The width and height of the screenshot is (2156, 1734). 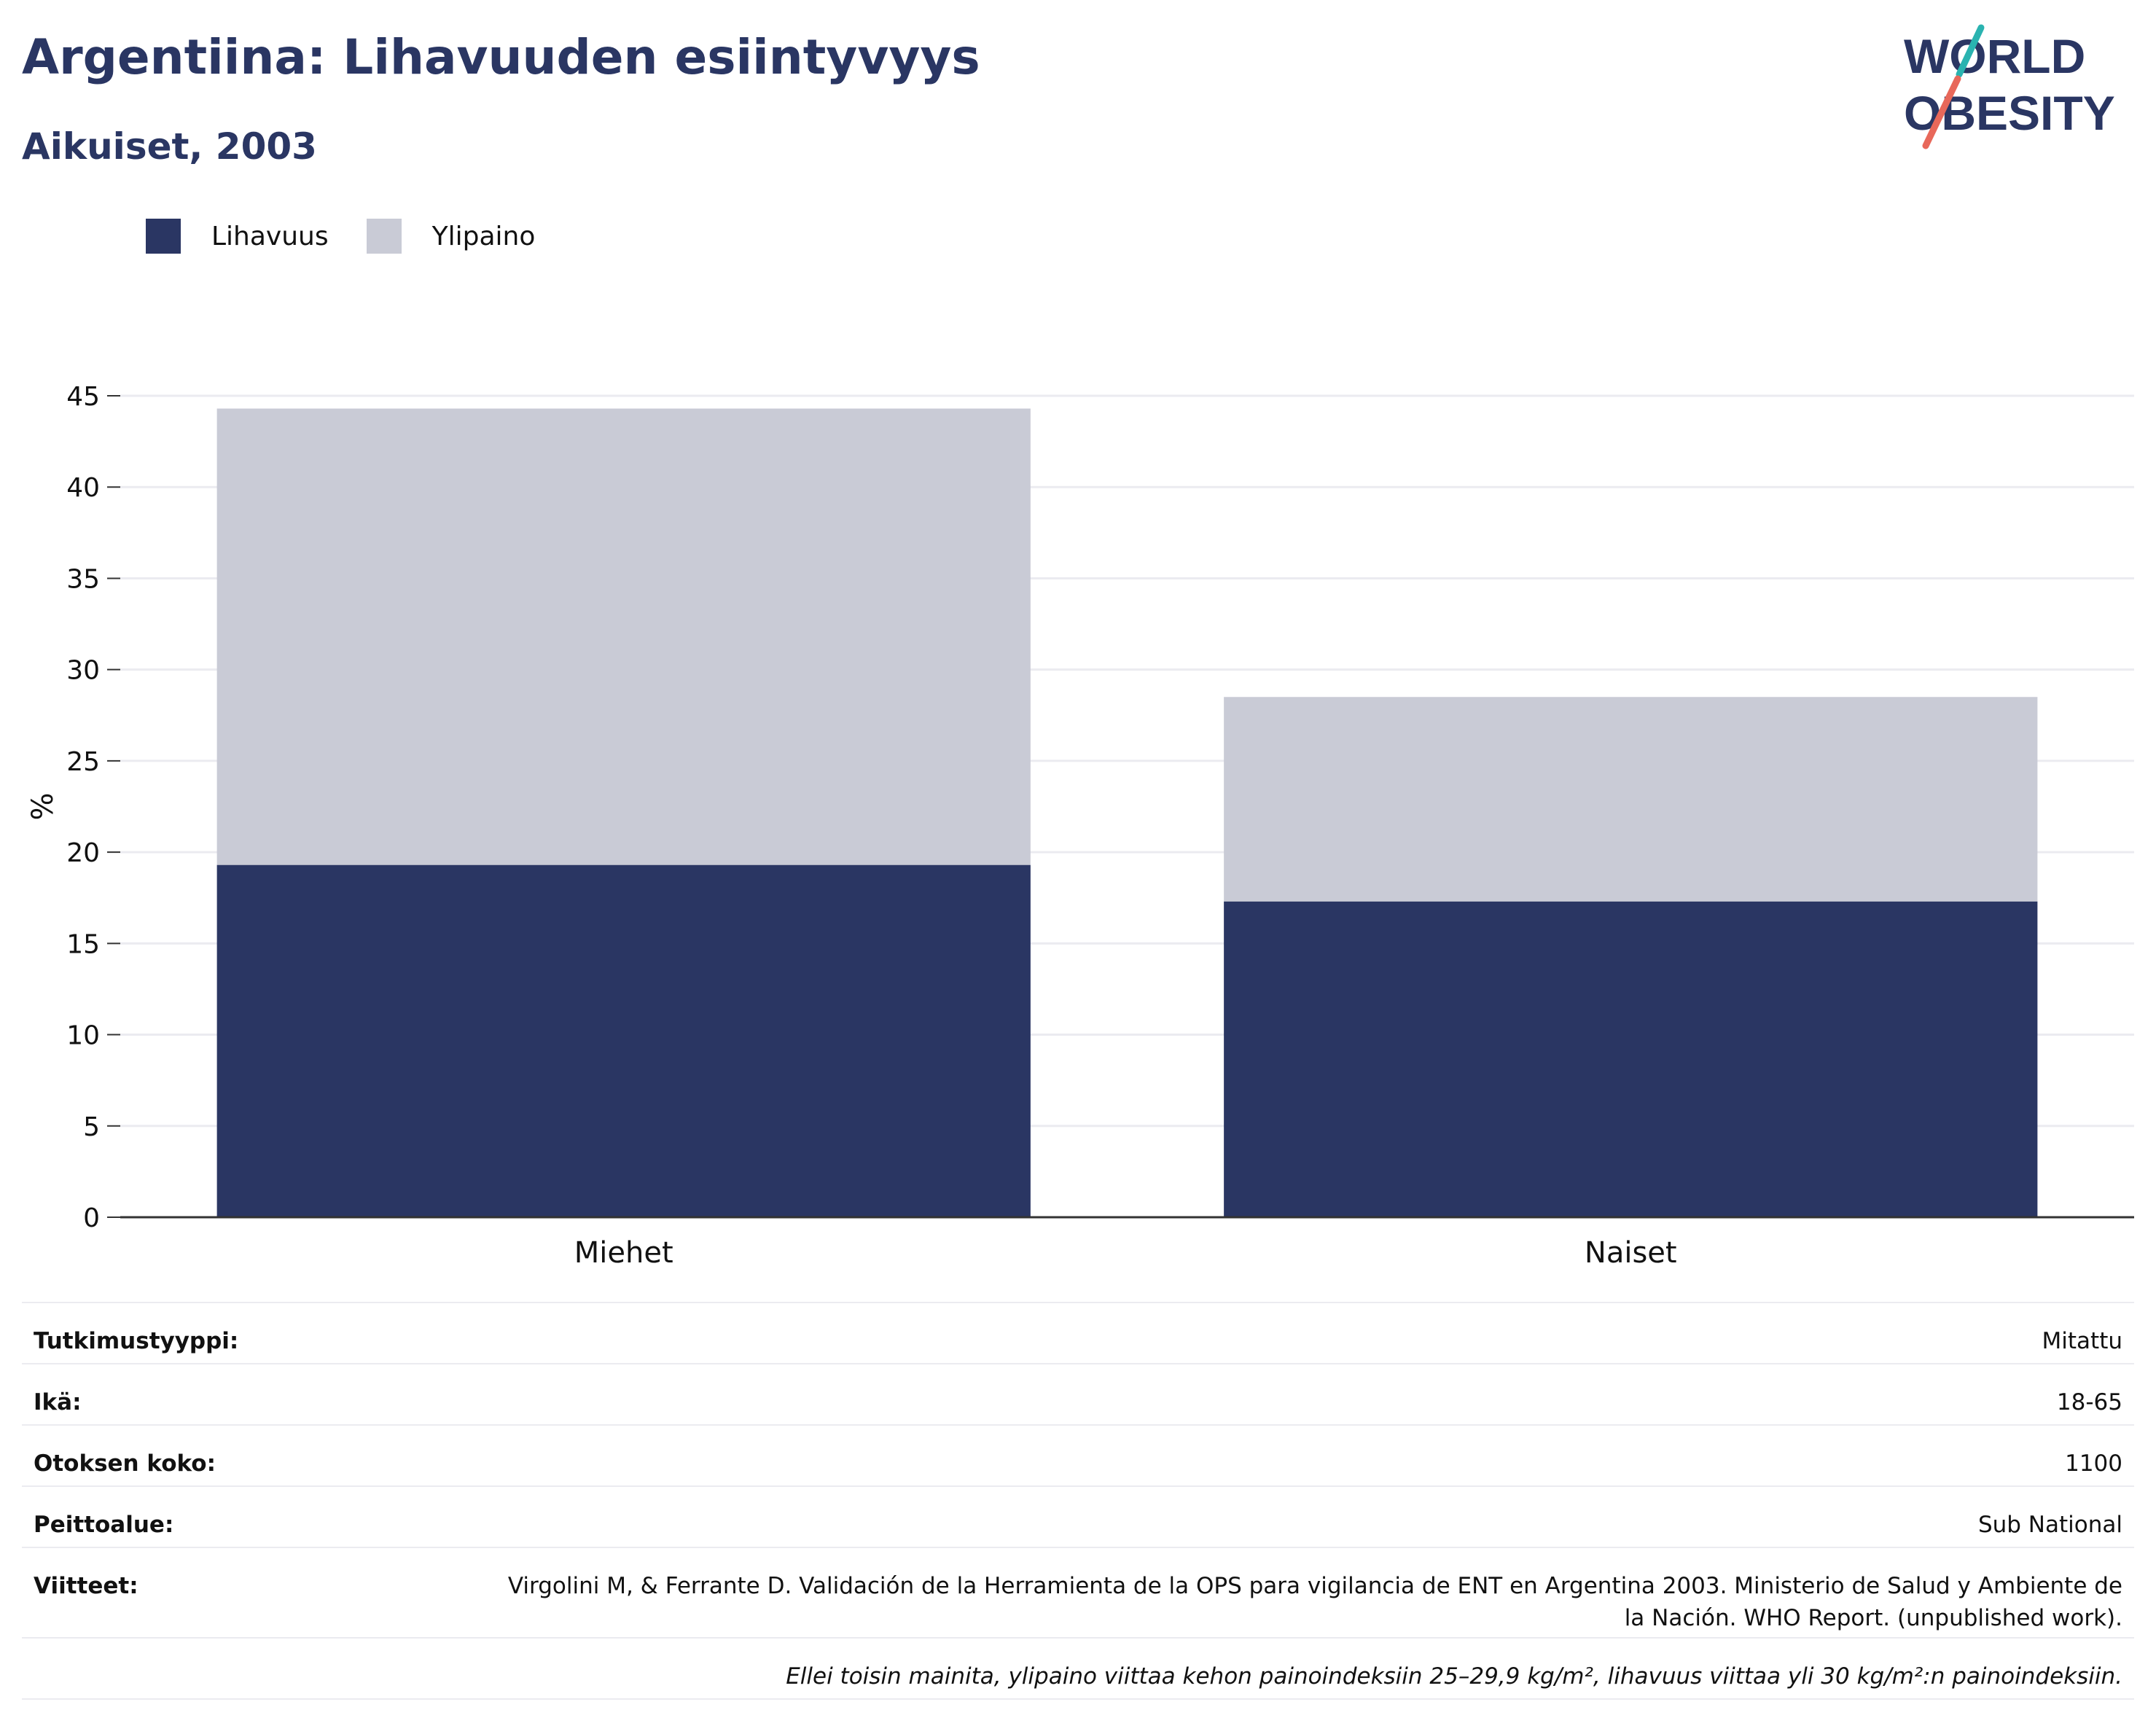 I want to click on bar-ylipaino-naiset, so click(x=1631, y=799).